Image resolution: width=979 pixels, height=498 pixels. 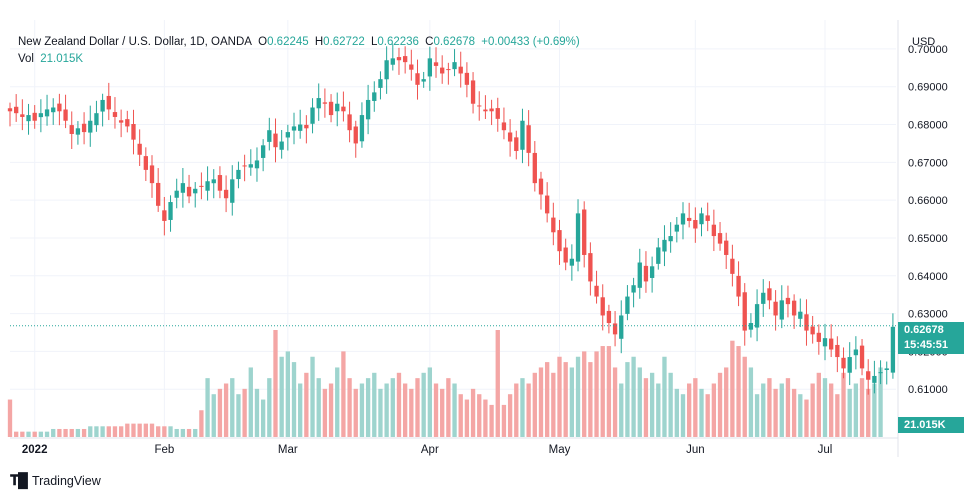 I want to click on low-label: L, so click(x=374, y=42).